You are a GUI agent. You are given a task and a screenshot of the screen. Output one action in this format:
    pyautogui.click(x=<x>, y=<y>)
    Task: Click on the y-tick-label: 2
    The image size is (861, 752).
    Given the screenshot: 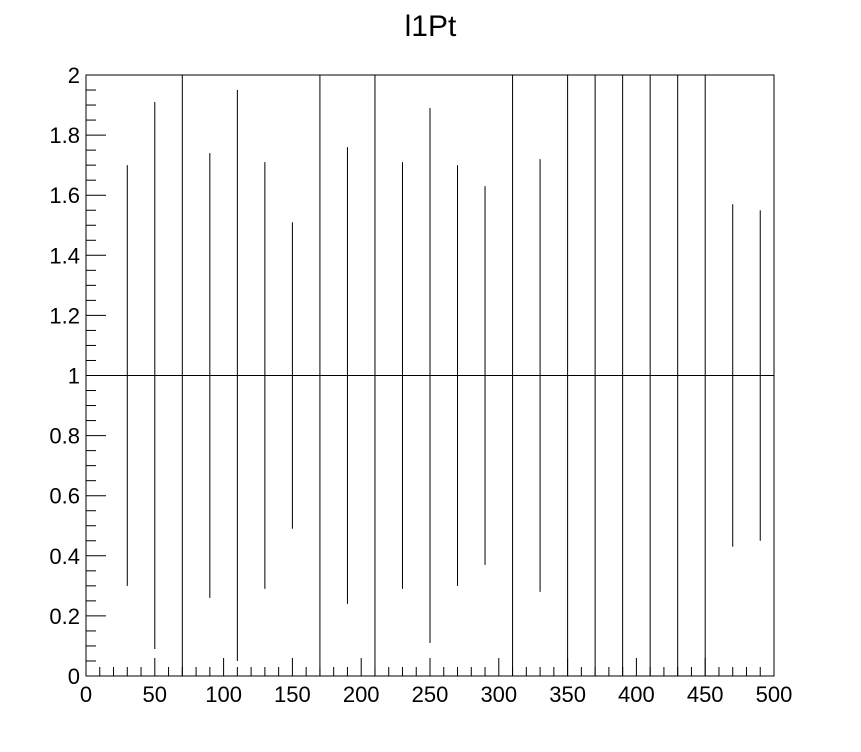 What is the action you would take?
    pyautogui.click(x=74, y=75)
    